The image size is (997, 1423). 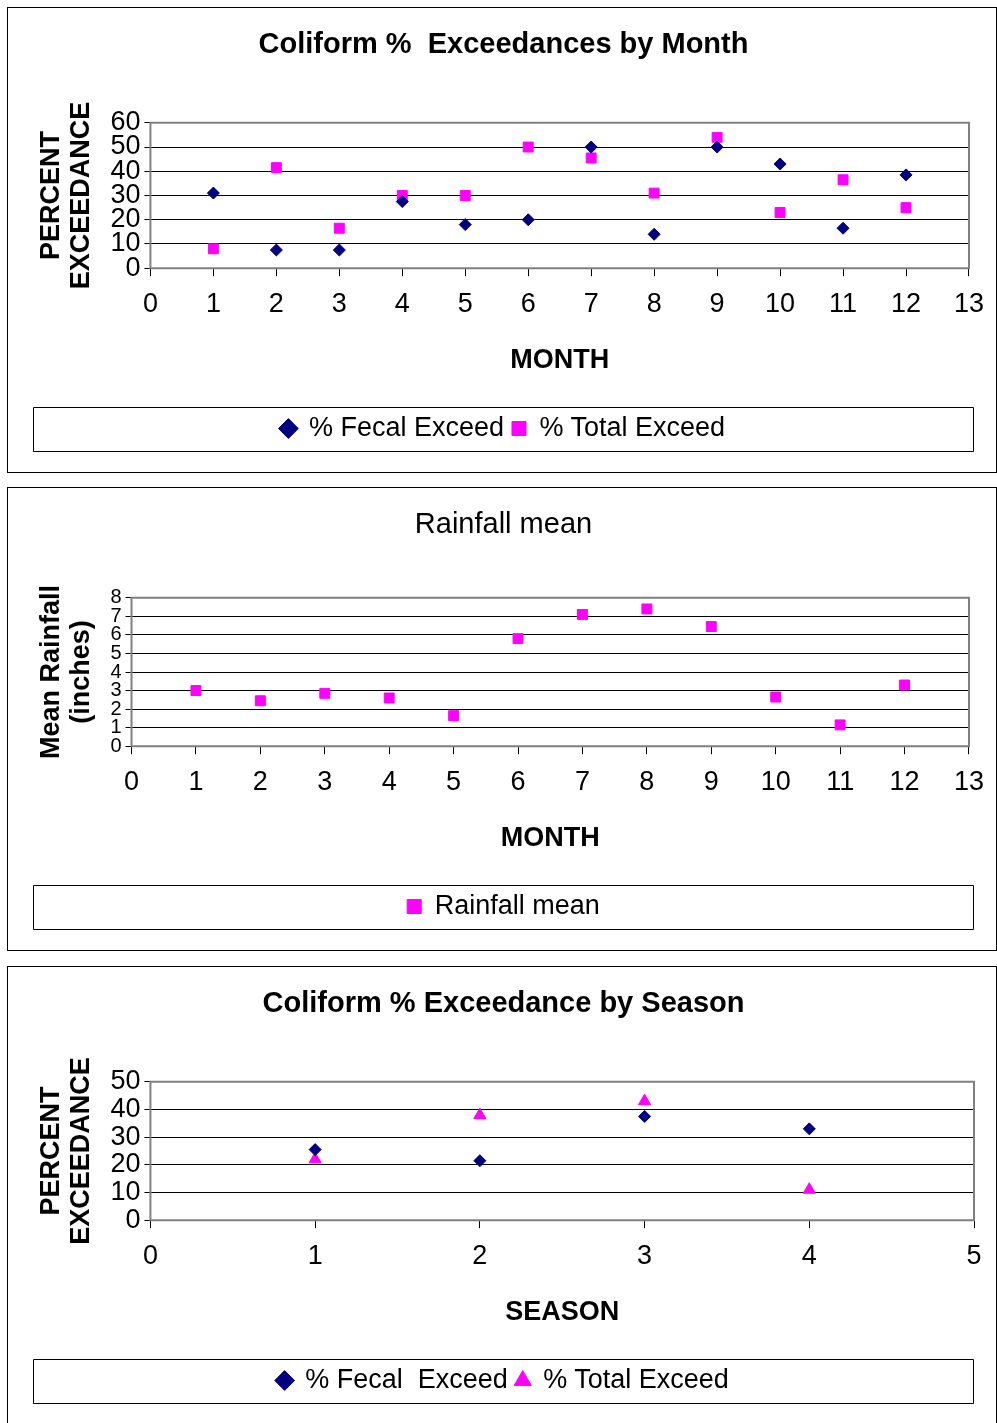 I want to click on chart-title: Coliform % Exceedances by Month, so click(x=503, y=43).